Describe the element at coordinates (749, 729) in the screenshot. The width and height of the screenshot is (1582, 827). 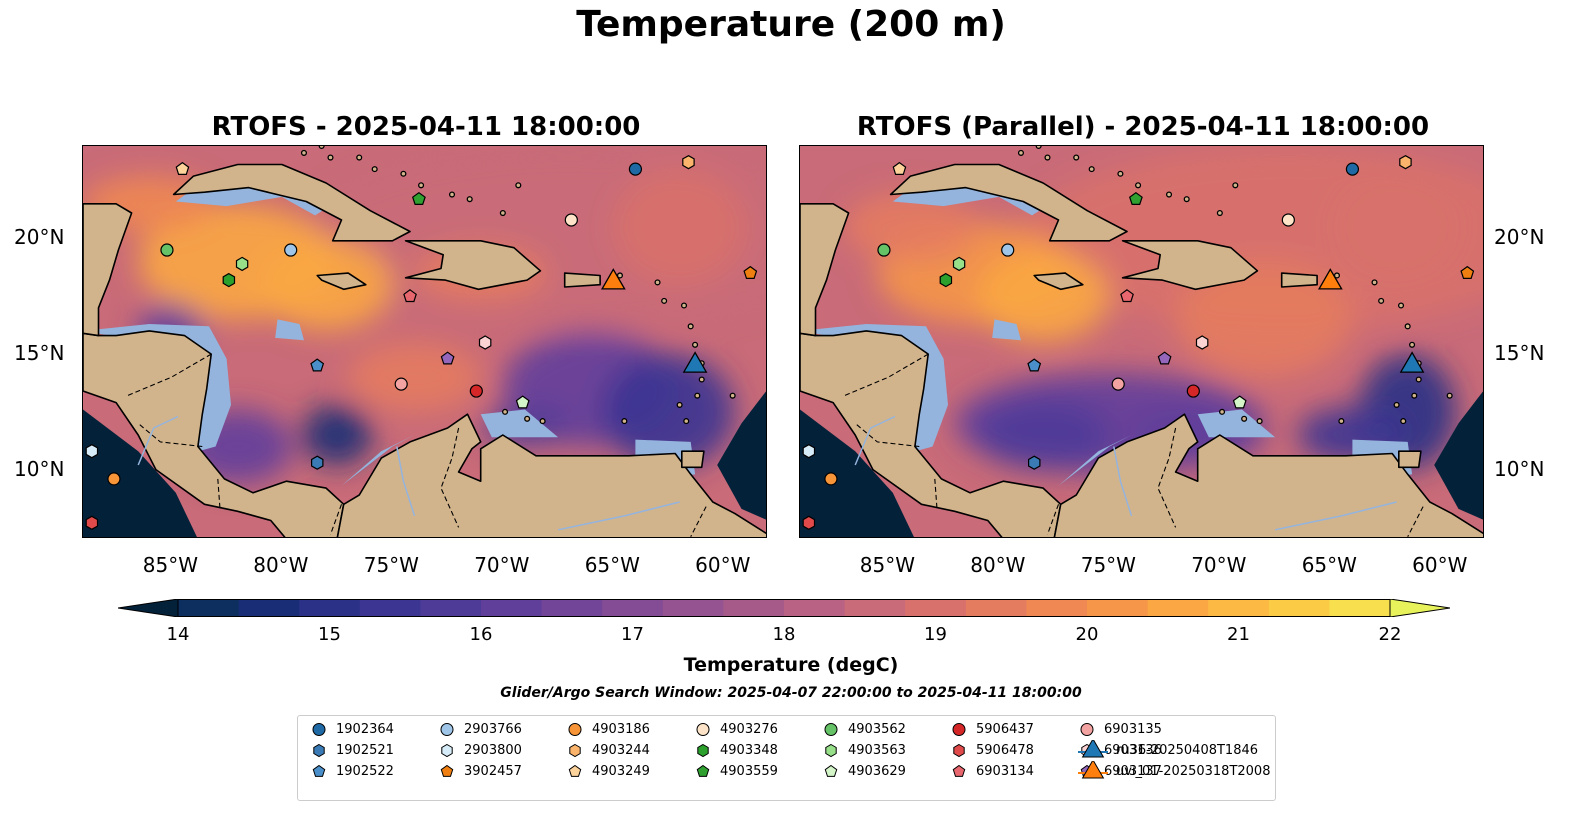
I see `legend-label: 4903276` at that location.